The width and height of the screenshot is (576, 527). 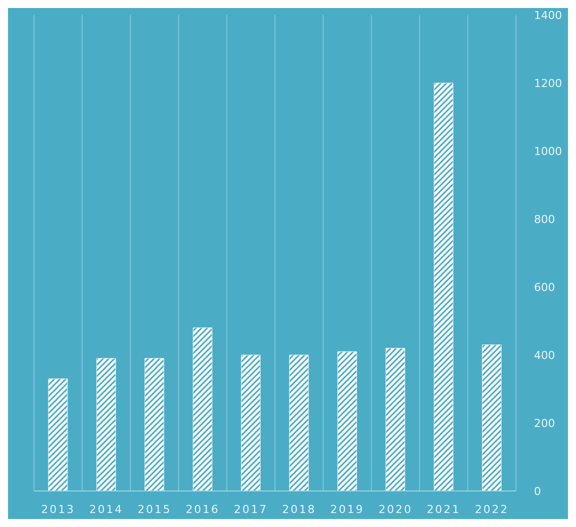 What do you see at coordinates (106, 509) in the screenshot?
I see `x-tick-label: 2014` at bounding box center [106, 509].